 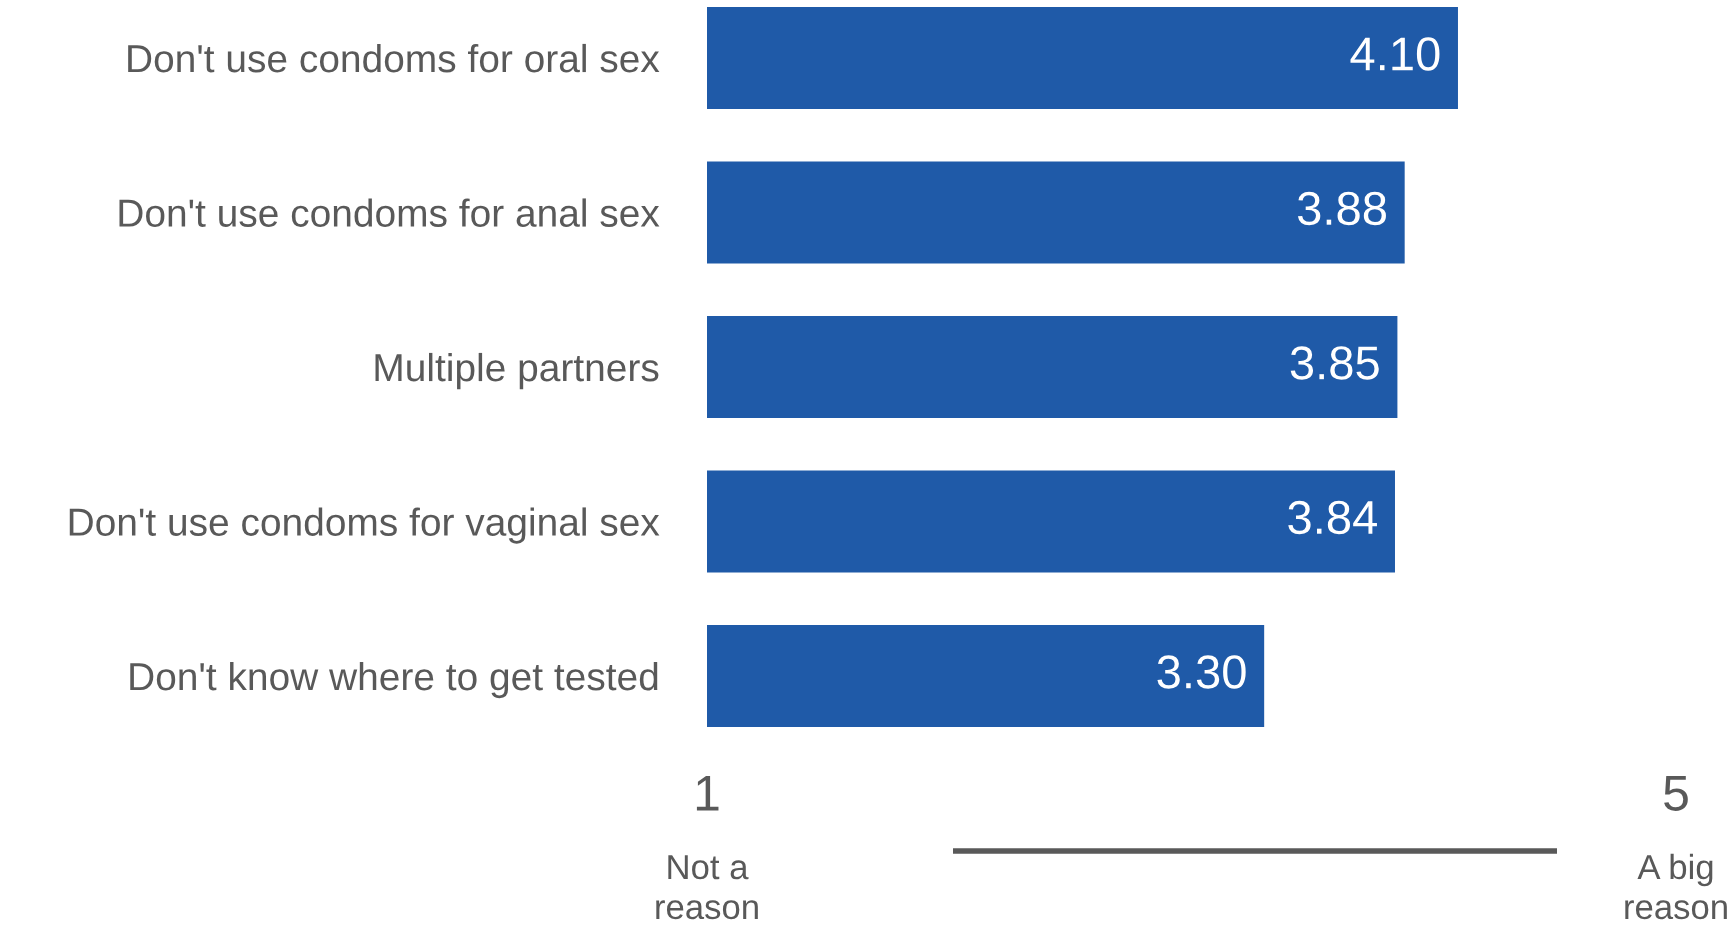 What do you see at coordinates (1676, 886) in the screenshot?
I see `text: A big reason` at bounding box center [1676, 886].